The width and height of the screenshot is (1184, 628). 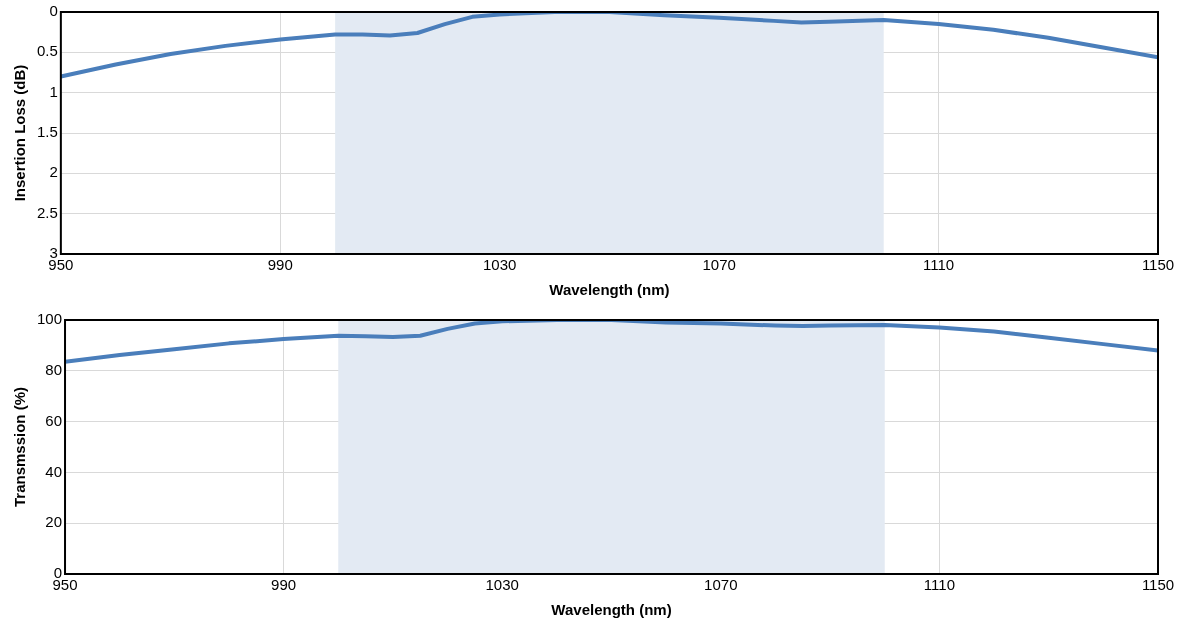 What do you see at coordinates (50, 319) in the screenshot?
I see `y-tick-label: 100` at bounding box center [50, 319].